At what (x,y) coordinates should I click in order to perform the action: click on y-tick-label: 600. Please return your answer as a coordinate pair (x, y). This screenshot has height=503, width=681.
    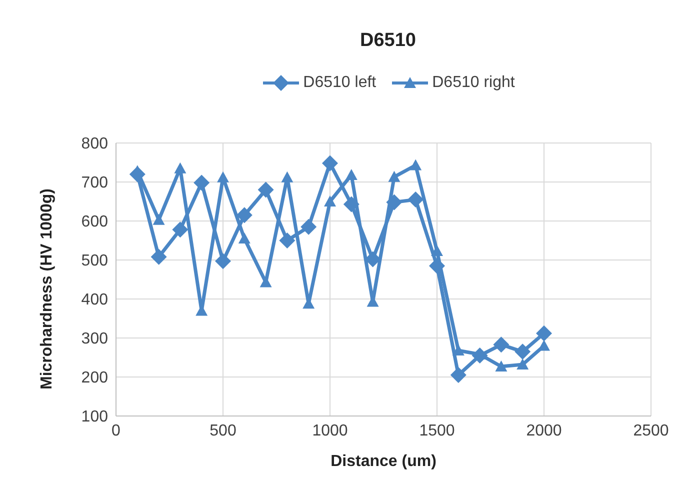
    Looking at the image, I should click on (94, 222).